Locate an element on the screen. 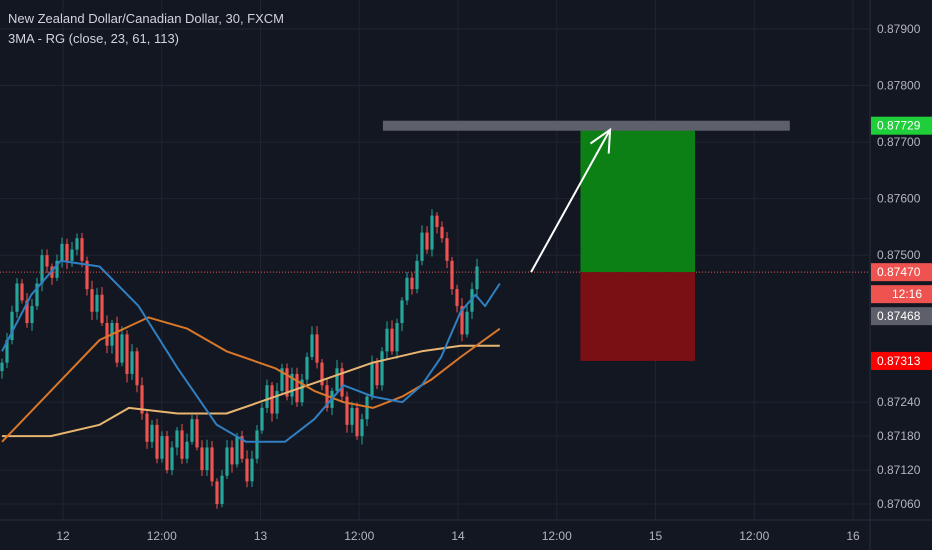 The height and width of the screenshot is (550, 932). resistance-line is located at coordinates (586, 125).